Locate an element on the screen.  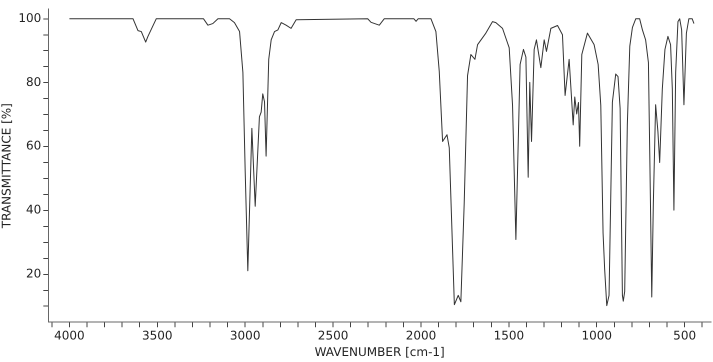
y-tick-label: 80 is located at coordinates (34, 81).